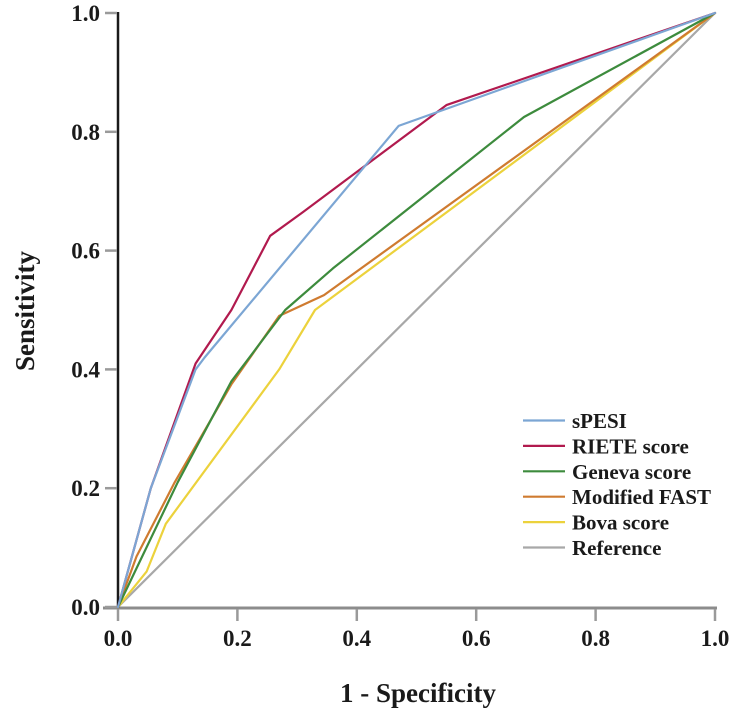 The height and width of the screenshot is (717, 747). Describe the element at coordinates (631, 472) in the screenshot. I see `legend-label-geneva-score: Geneva score` at that location.